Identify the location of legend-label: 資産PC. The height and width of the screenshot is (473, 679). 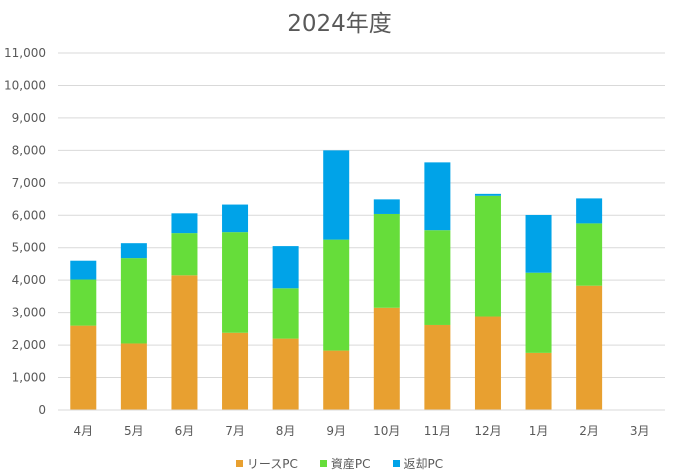
(350, 464).